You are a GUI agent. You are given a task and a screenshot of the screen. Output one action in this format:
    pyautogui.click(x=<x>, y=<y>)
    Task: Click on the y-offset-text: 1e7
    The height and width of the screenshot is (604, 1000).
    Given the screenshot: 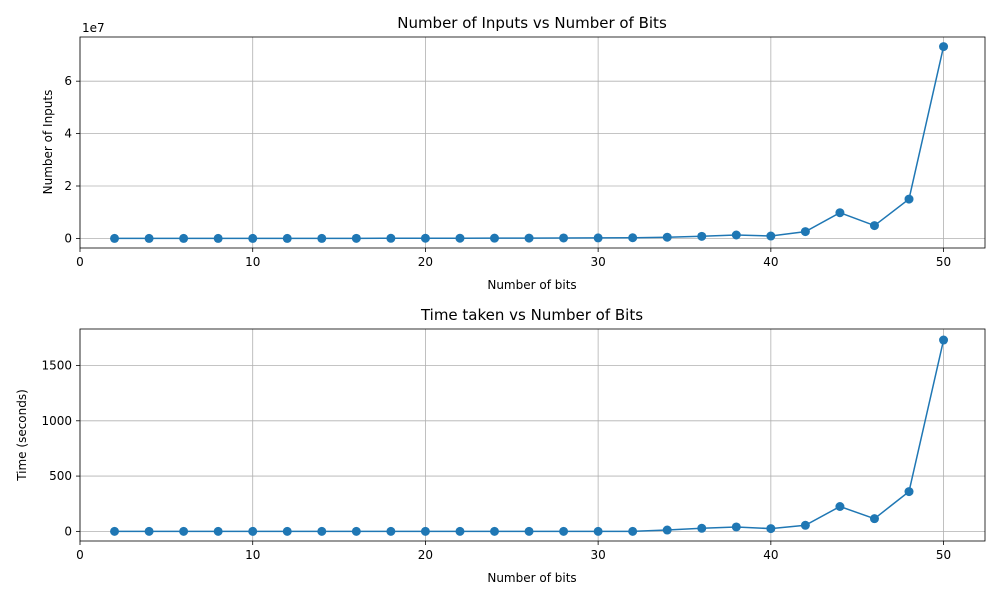 What is the action you would take?
    pyautogui.click(x=93, y=28)
    